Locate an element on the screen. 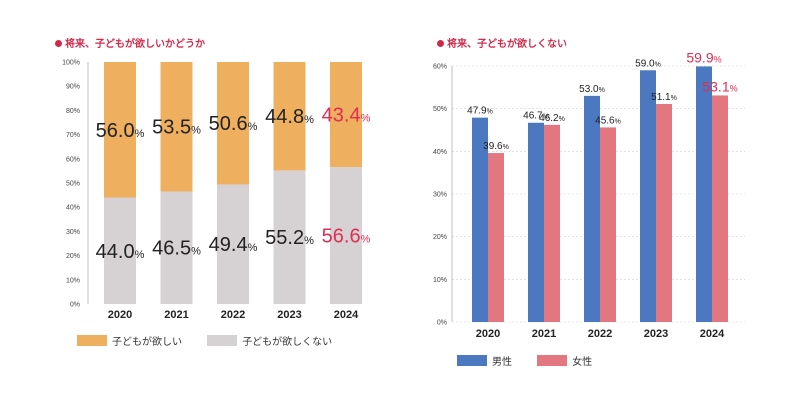 Image resolution: width=800 pixels, height=403 pixels. data-label-want: 53.5% is located at coordinates (176, 128).